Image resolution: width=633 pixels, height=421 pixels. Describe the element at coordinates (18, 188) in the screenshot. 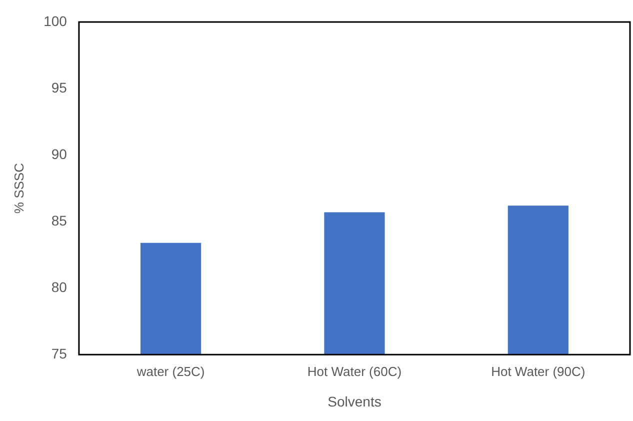

I see `y-axis-title: % SSSC` at that location.